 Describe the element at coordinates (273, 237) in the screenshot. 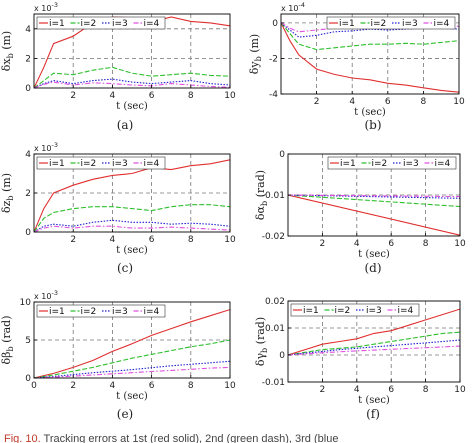

I see `y-tick-label: -0.02` at that location.